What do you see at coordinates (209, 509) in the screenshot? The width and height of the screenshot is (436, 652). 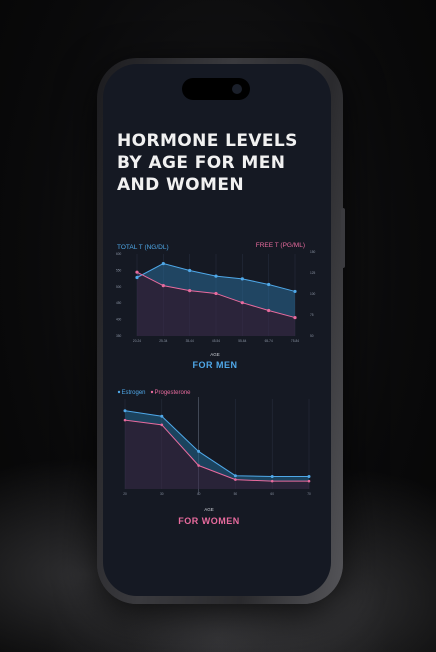 I see `women-x-axis-label: AGE` at bounding box center [209, 509].